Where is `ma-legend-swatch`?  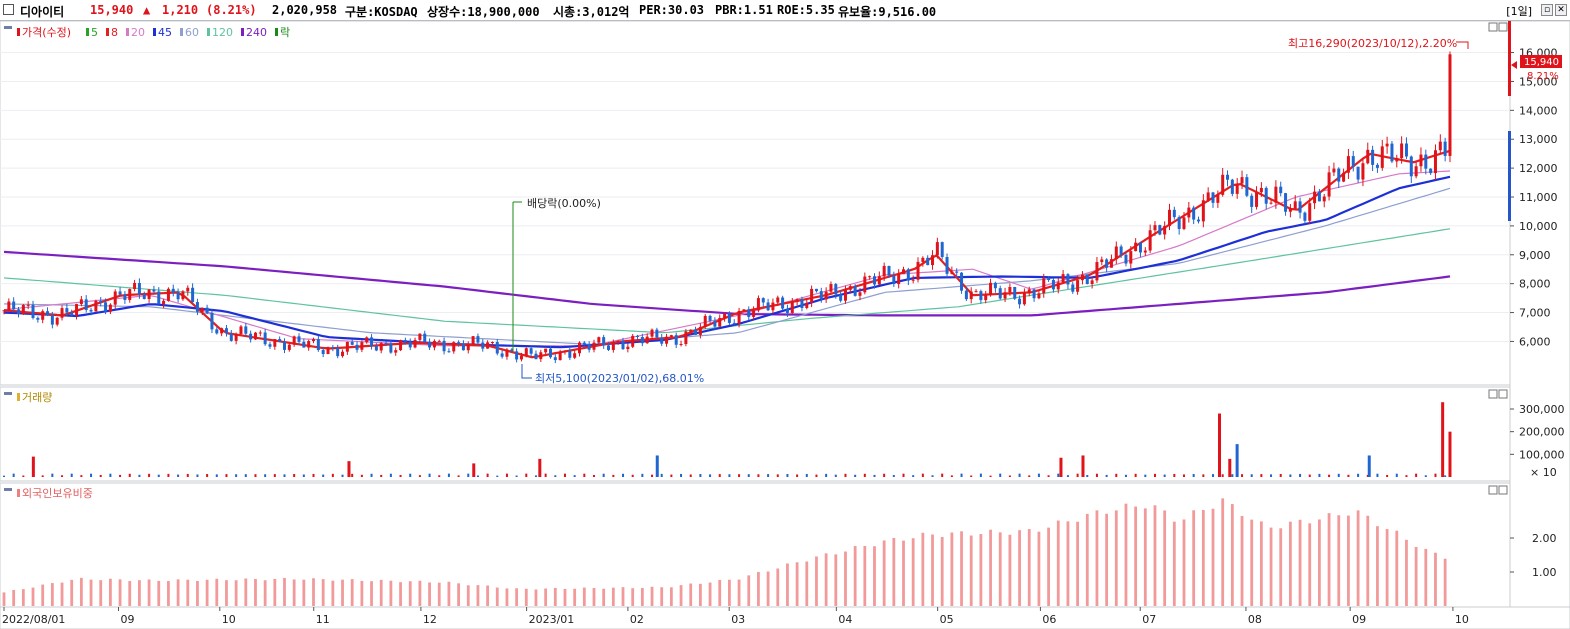
ma-legend-swatch is located at coordinates (154, 32).